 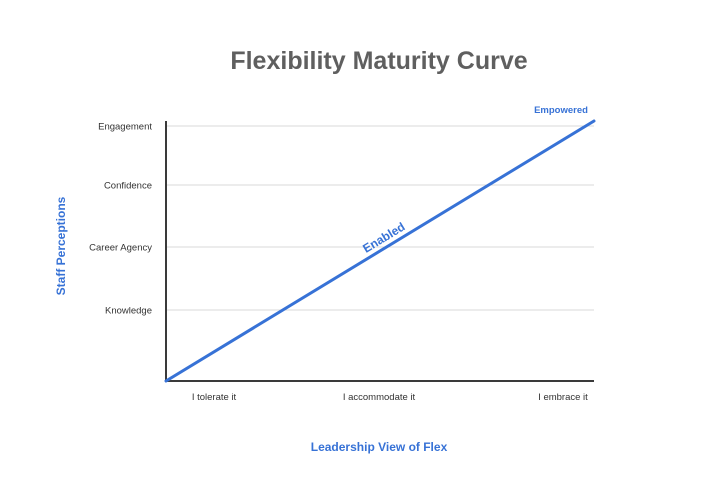 What do you see at coordinates (379, 447) in the screenshot?
I see `x-axis-title: Leadership View of Flex` at bounding box center [379, 447].